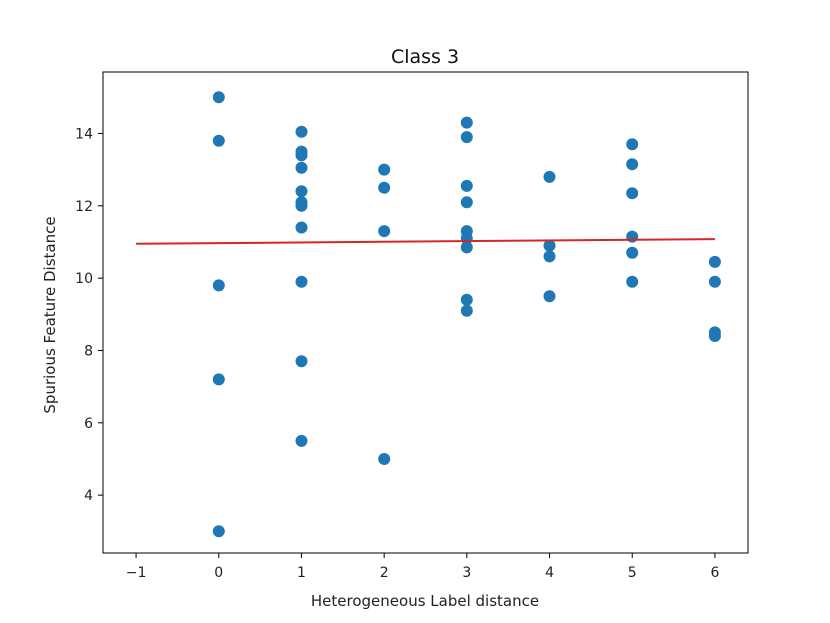 The image size is (830, 623). Describe the element at coordinates (89, 315) in the screenshot. I see `y-axis: 4 6 8 10 12 14` at that location.